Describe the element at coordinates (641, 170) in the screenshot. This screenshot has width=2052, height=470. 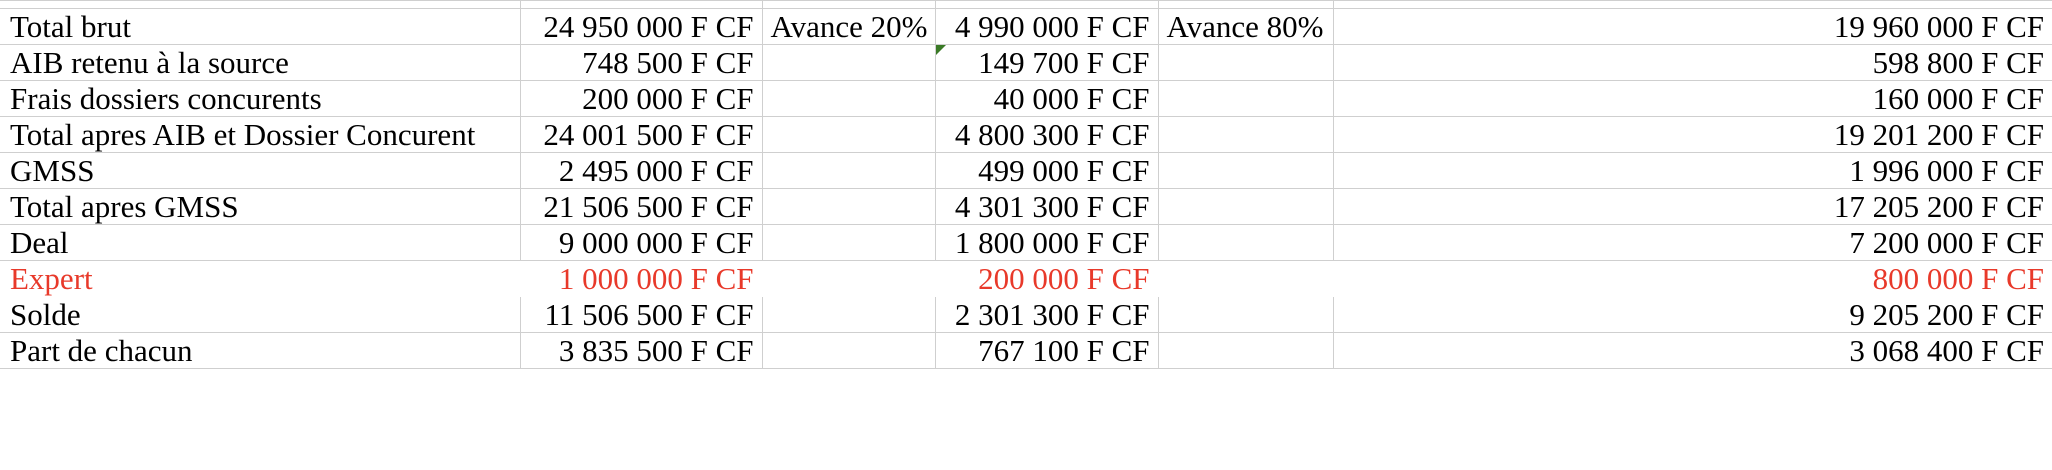
I see `total-amount-cell: 2 495 000 F CF` at that location.